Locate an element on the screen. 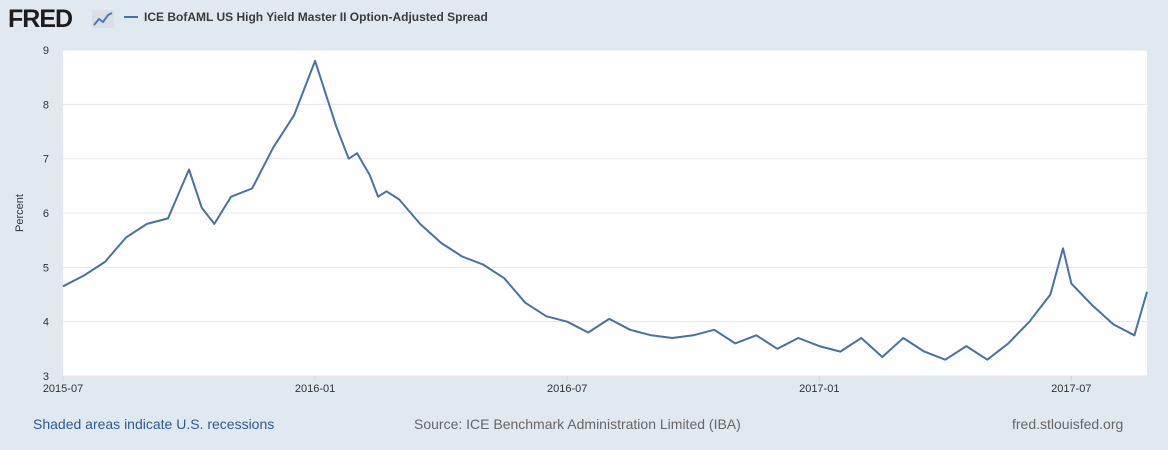 This screenshot has height=450, width=1168. y-tick-label: 7 is located at coordinates (46, 160).